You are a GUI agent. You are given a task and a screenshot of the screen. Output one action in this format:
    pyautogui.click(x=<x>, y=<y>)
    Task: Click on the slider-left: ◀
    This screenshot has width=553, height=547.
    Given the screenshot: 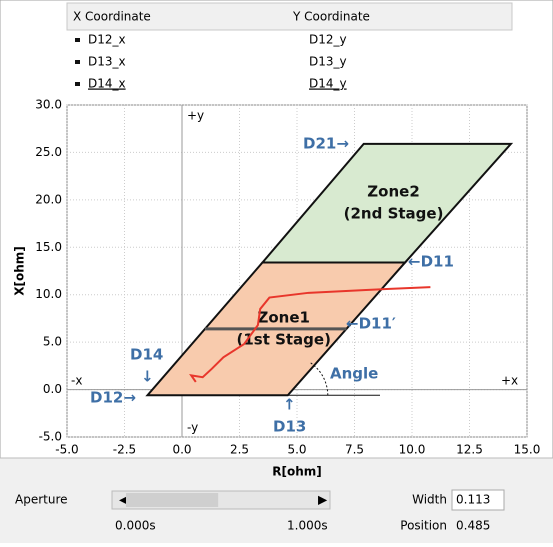 What is the action you would take?
    pyautogui.click(x=124, y=500)
    